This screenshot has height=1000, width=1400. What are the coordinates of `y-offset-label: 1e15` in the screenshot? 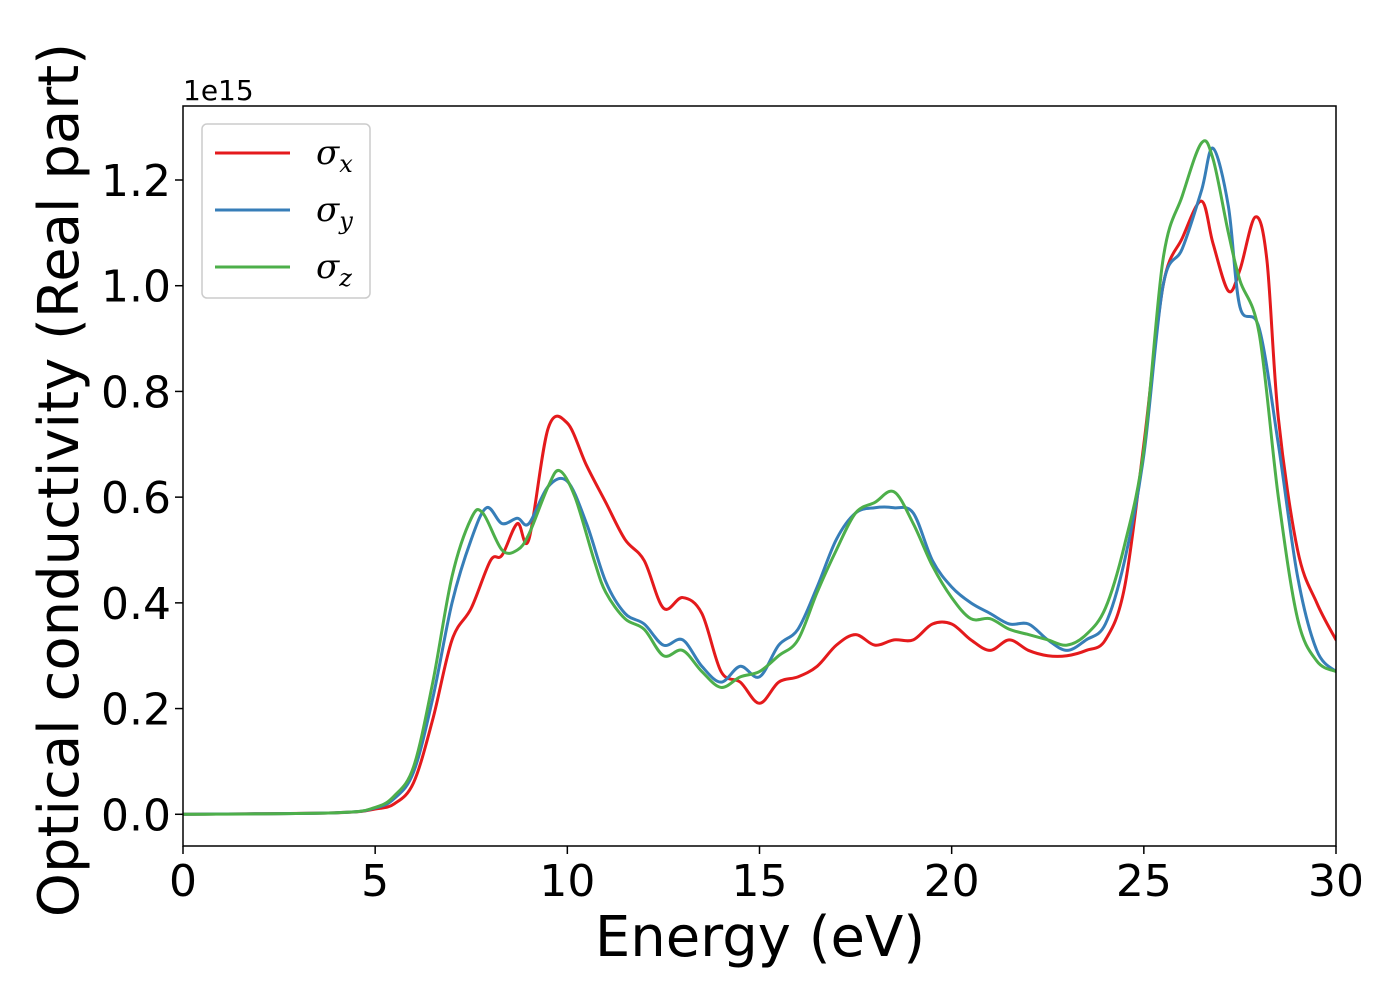 It's located at (218, 90).